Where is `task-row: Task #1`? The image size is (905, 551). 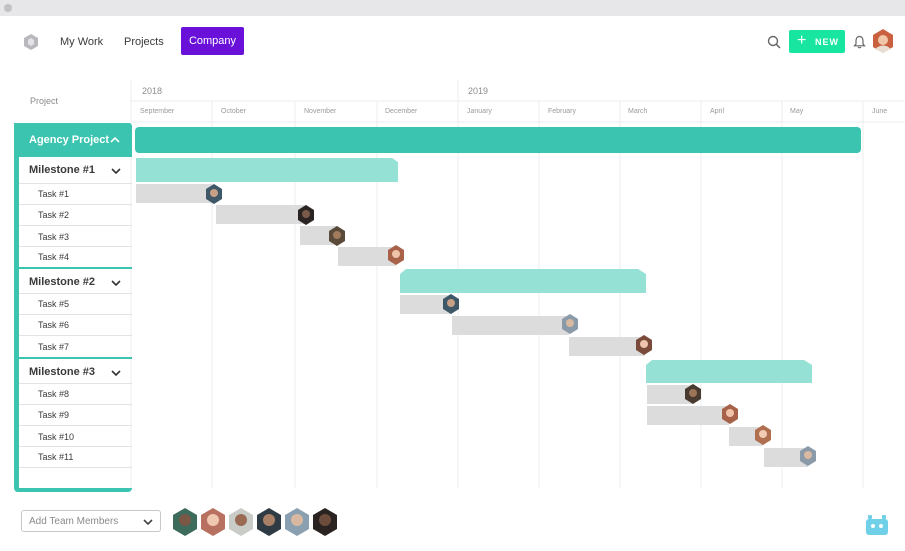 task-row: Task #1 is located at coordinates (75, 194).